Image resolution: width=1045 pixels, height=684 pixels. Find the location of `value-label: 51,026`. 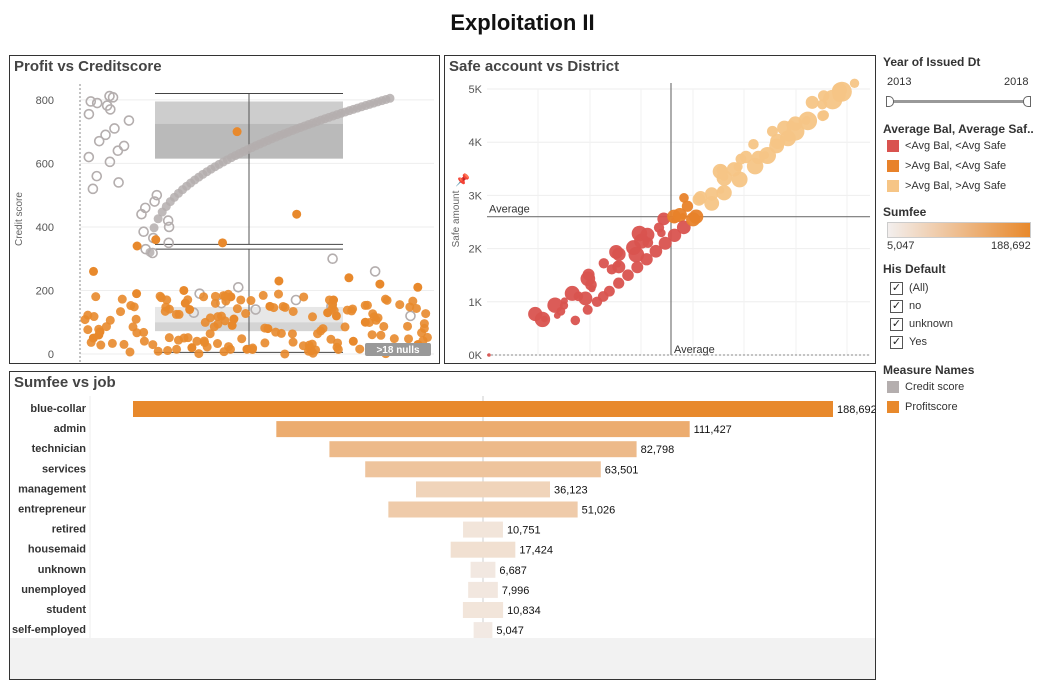

value-label: 51,026 is located at coordinates (599, 511).